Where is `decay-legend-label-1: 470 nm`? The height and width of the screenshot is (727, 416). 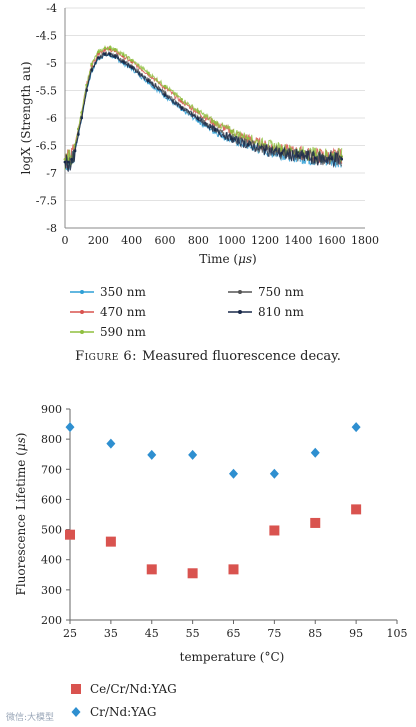
decay-legend-label-1: 470 nm is located at coordinates (123, 312).